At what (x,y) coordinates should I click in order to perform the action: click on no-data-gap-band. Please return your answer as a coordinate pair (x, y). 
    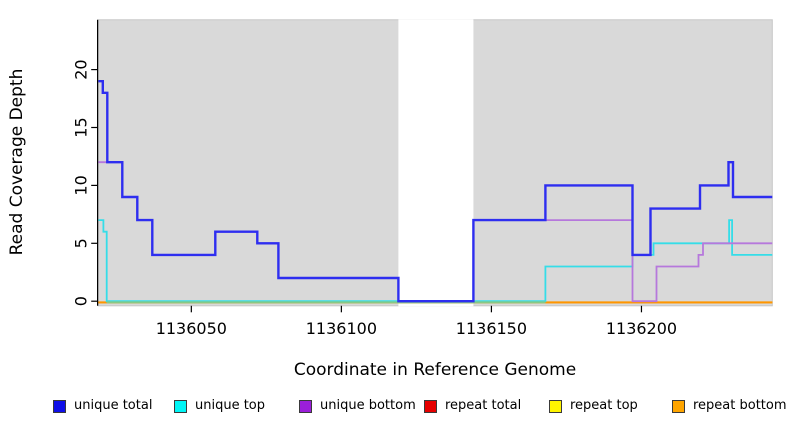
    Looking at the image, I should click on (436, 163).